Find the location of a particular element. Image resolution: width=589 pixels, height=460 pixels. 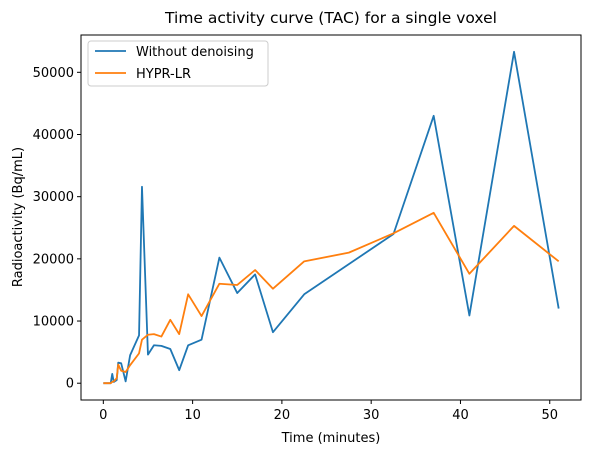

x-tick-label: 50 is located at coordinates (549, 415).